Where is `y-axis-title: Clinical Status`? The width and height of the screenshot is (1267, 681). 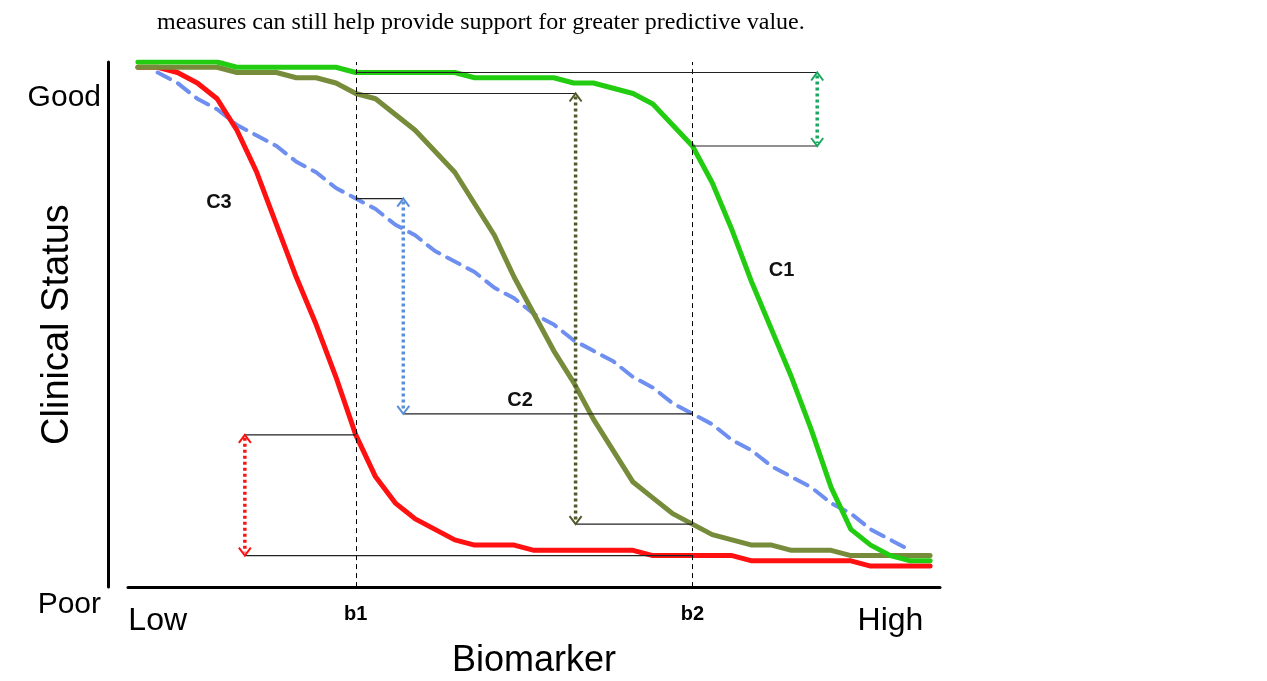 y-axis-title: Clinical Status is located at coordinates (55, 324).